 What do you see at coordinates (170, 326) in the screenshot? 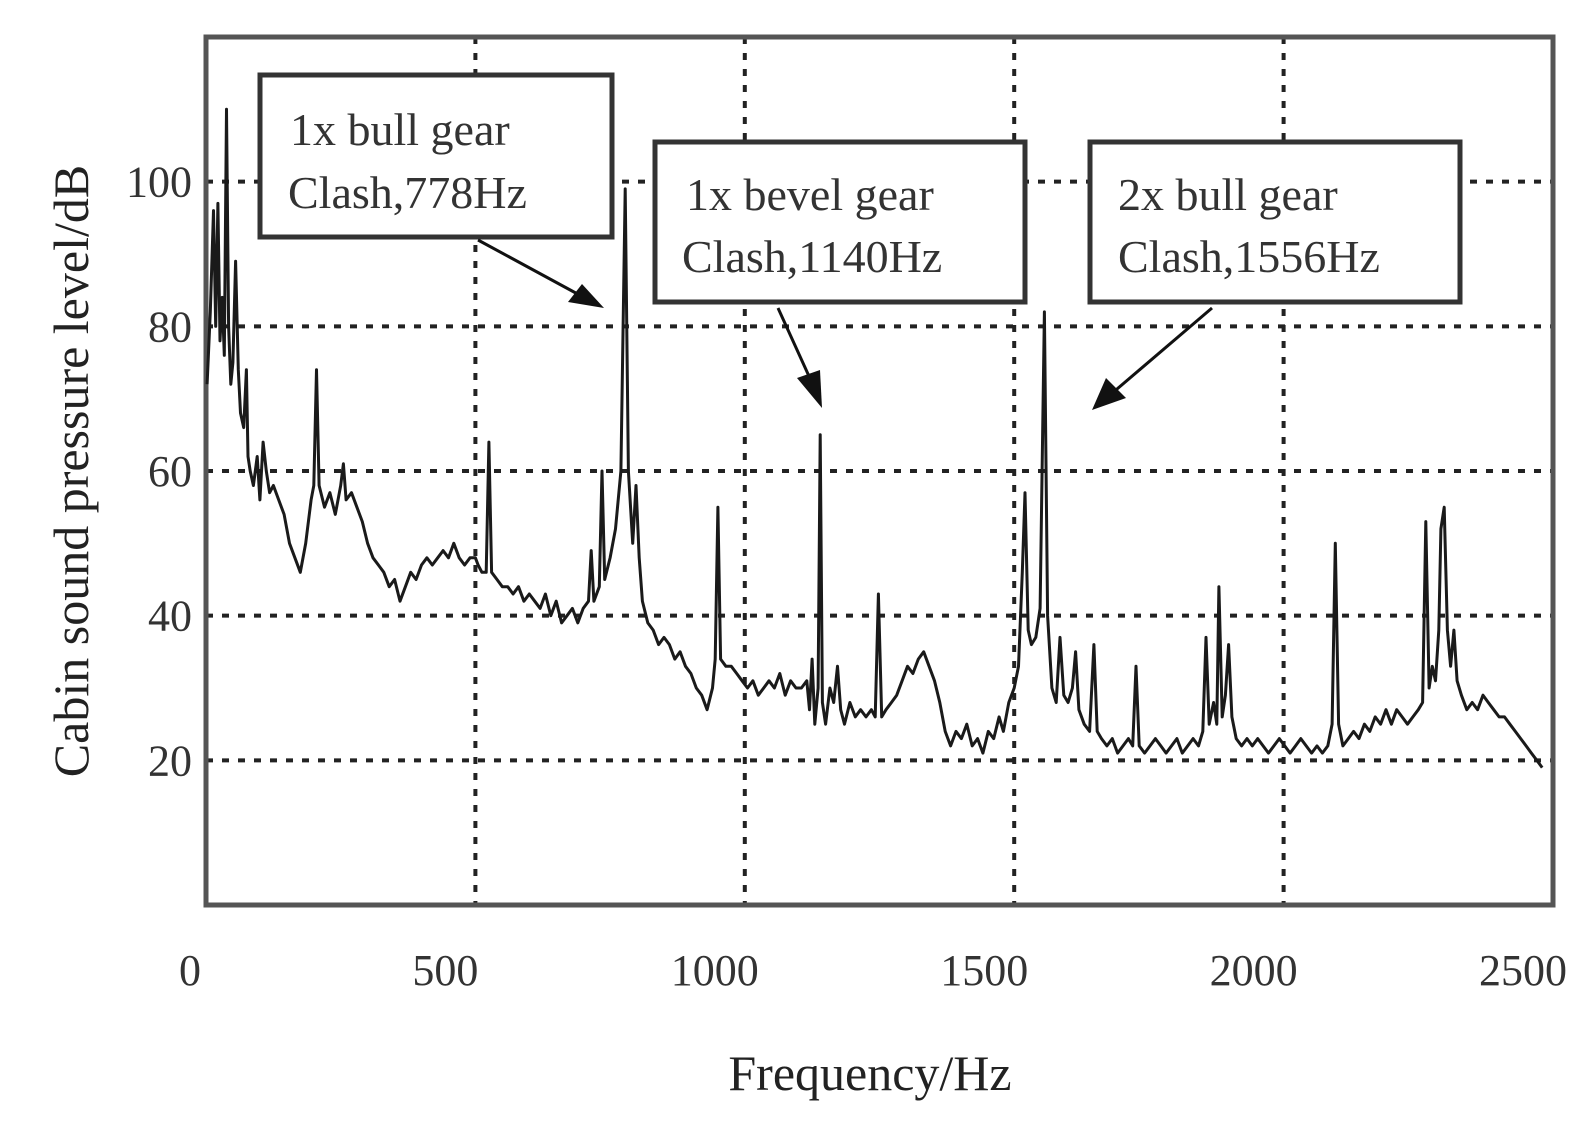
I see `y-tick-label: 80` at bounding box center [170, 326].